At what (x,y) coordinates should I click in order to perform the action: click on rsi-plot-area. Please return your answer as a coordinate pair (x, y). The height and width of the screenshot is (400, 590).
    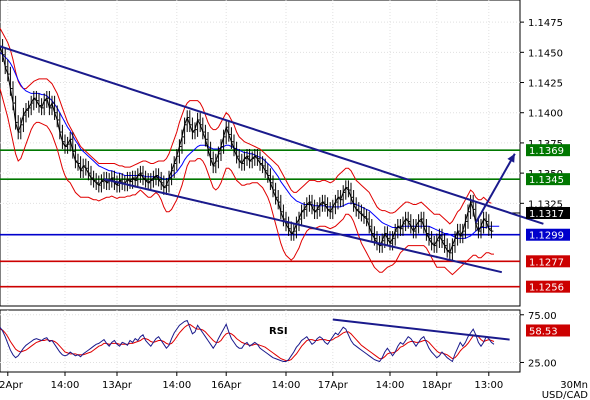
    Looking at the image, I should click on (260, 341).